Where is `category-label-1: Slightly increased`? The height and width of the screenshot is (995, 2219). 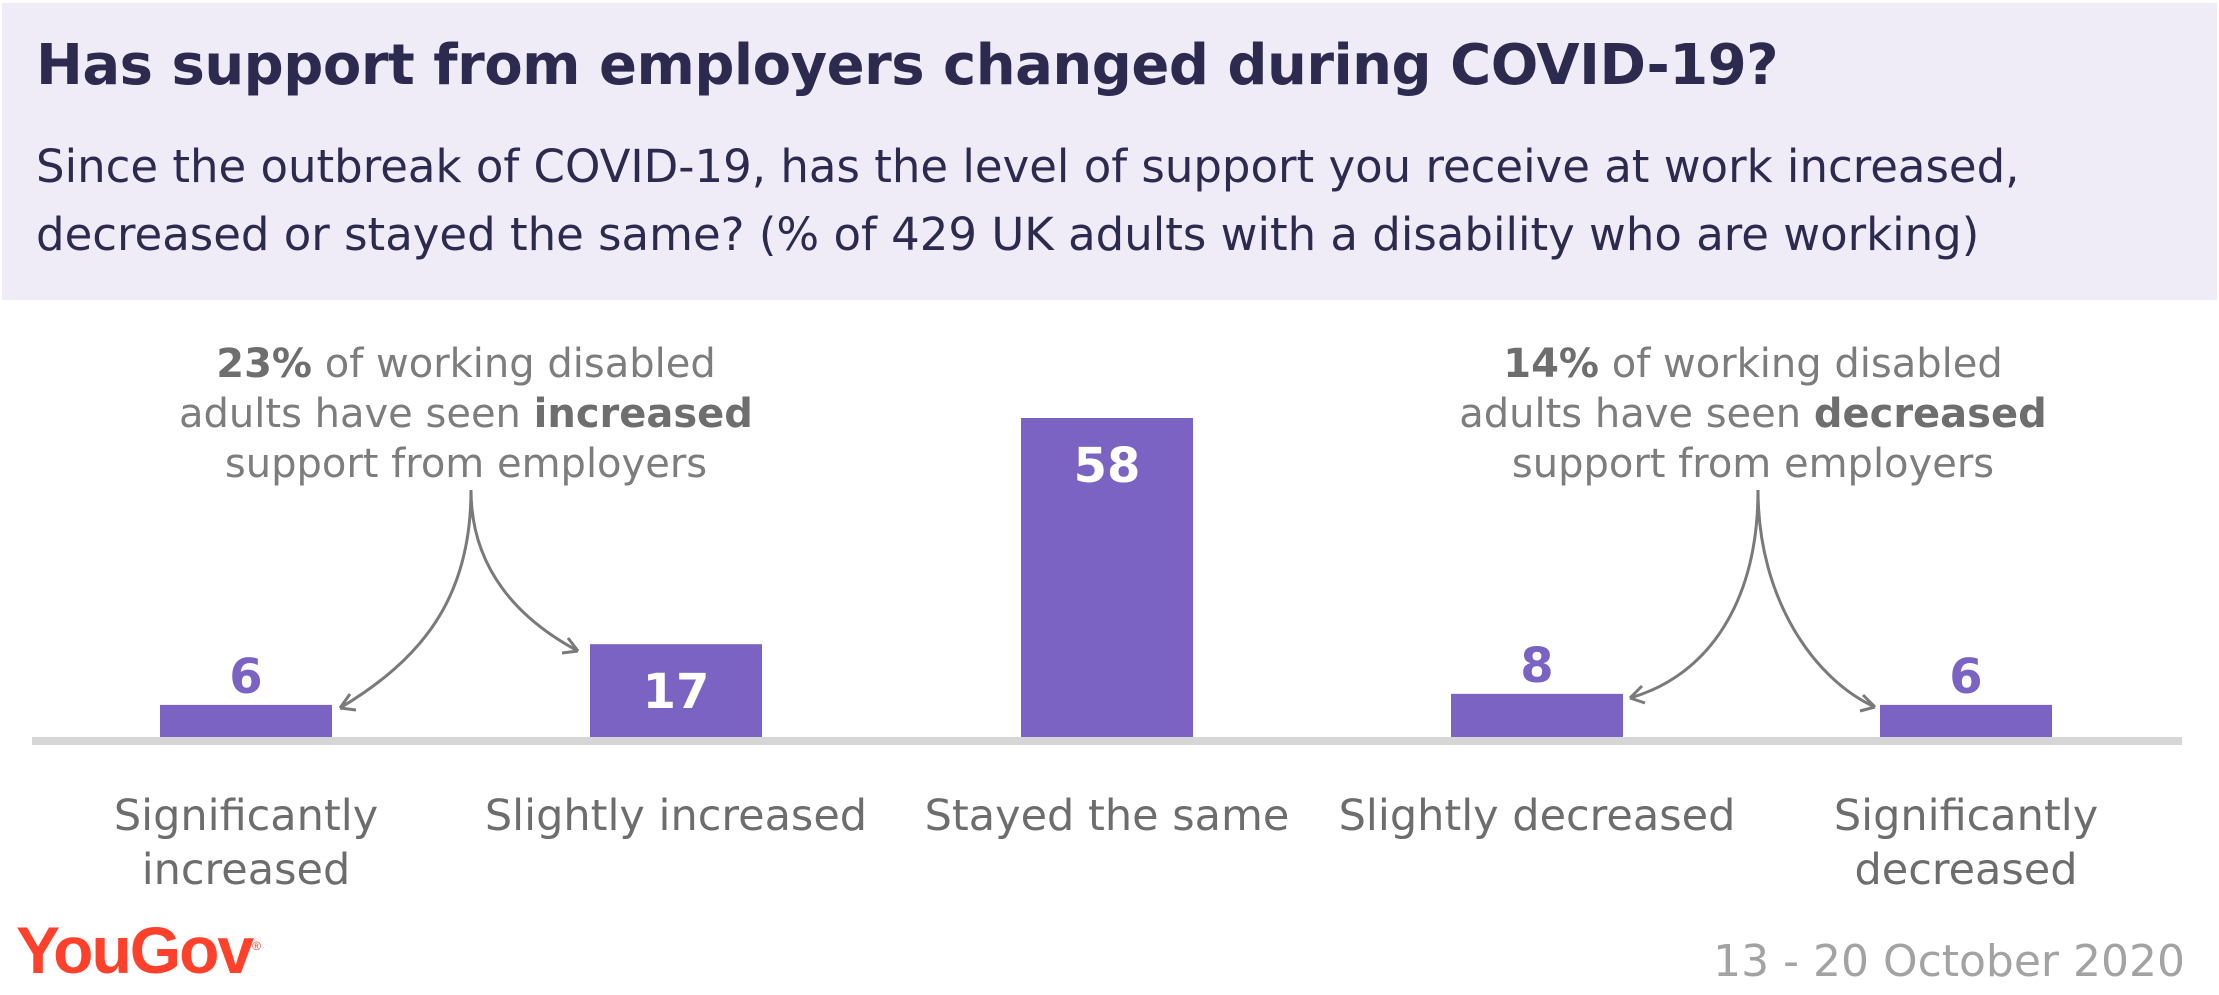 category-label-1: Slightly increased is located at coordinates (676, 816).